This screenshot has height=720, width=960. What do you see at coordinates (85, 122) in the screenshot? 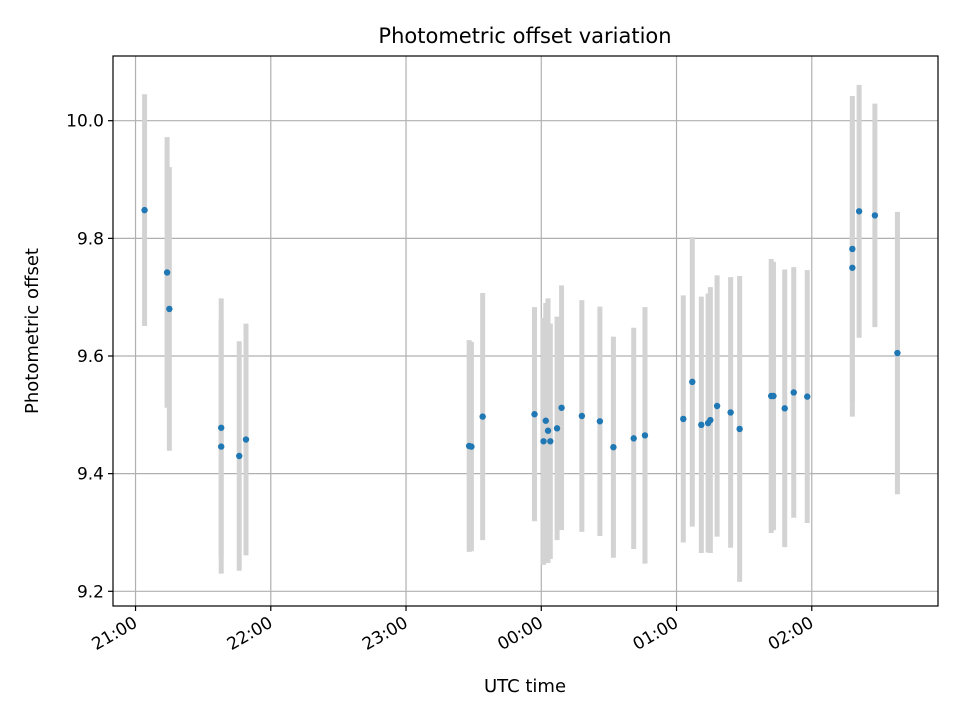
I see `y-tick-label: 10.0` at bounding box center [85, 122].